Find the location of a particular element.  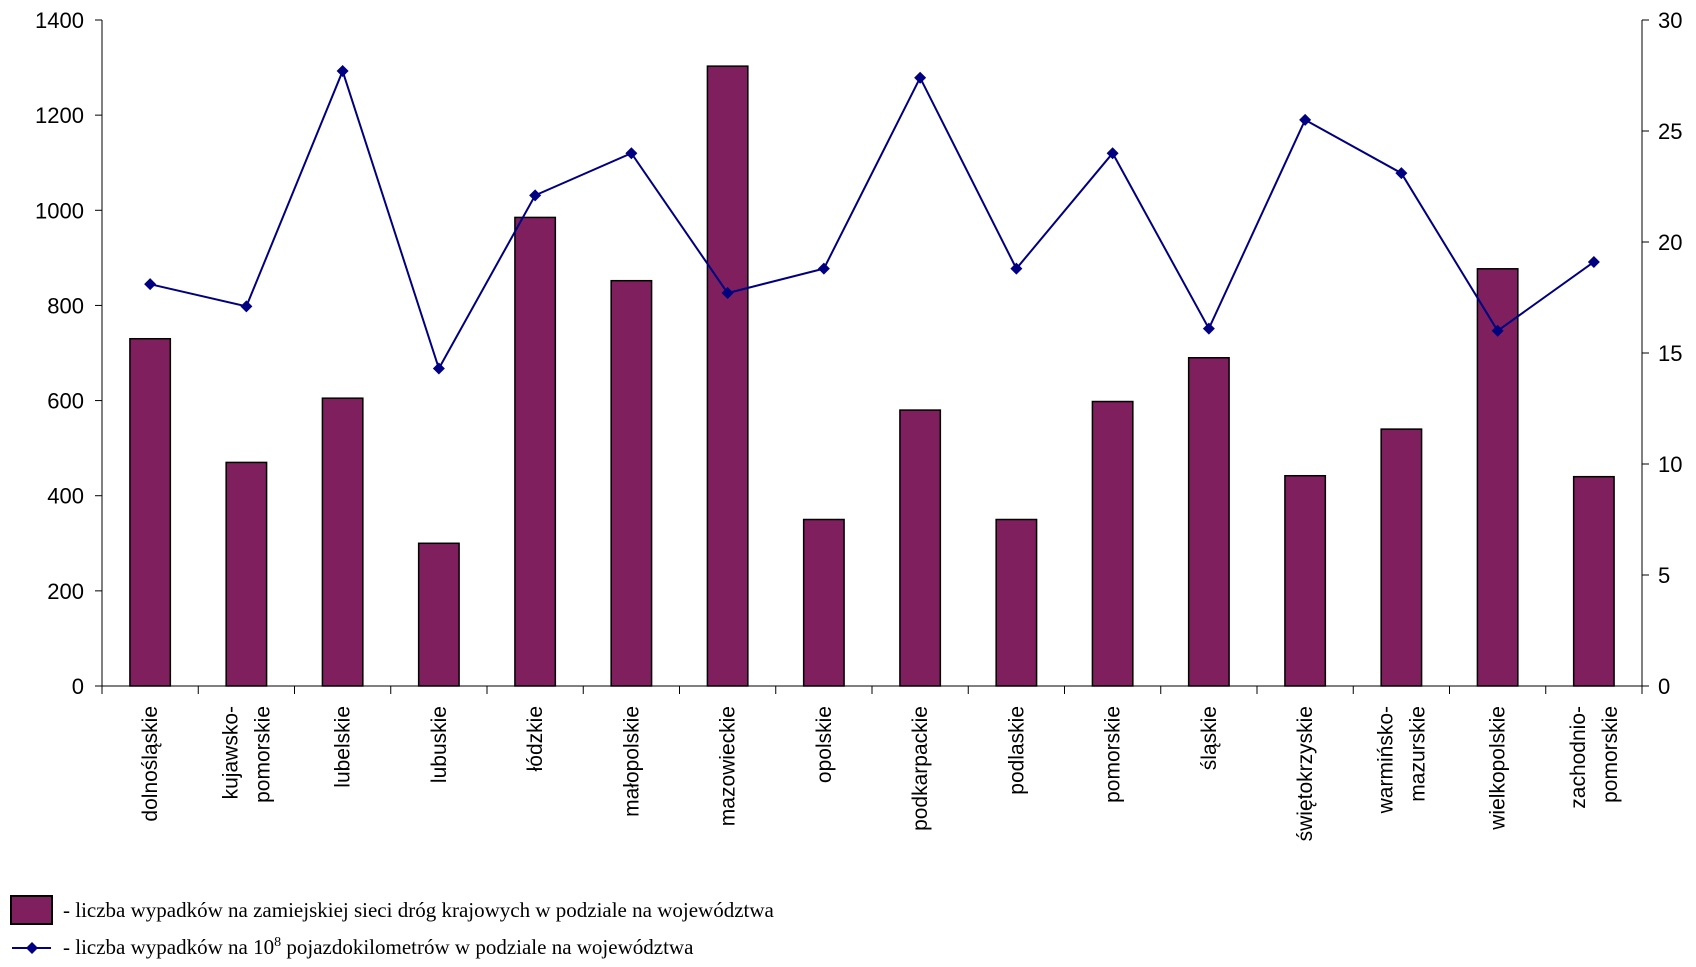

category-label-line: mazowieckie is located at coordinates (728, 766).